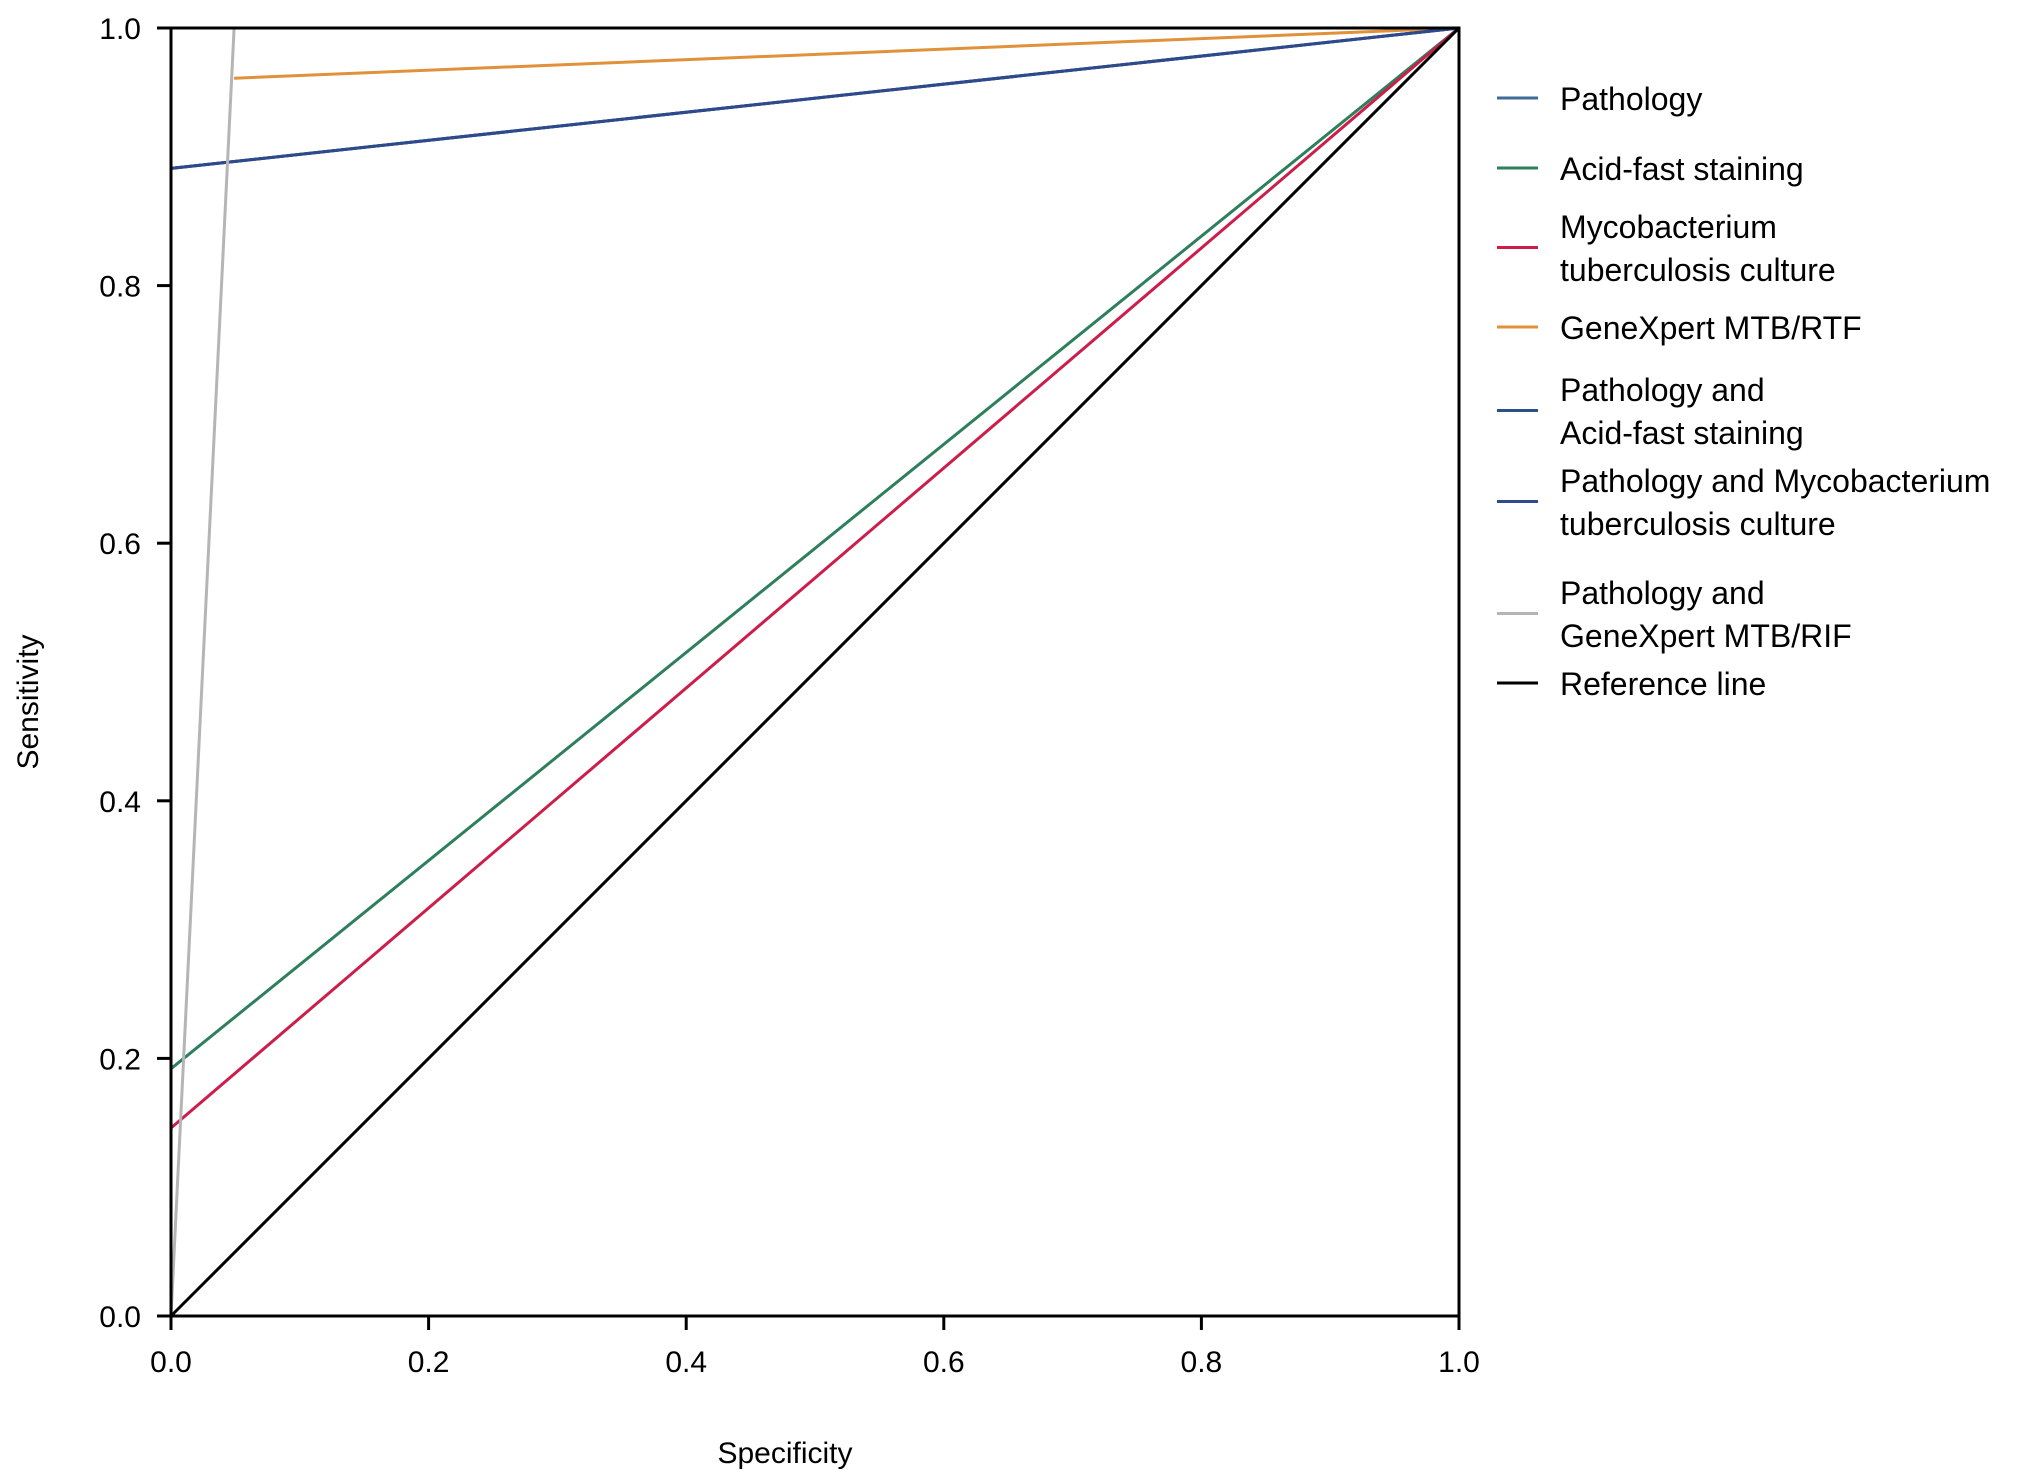 This screenshot has width=2032, height=1479. What do you see at coordinates (1663, 684) in the screenshot?
I see `legend-label-7: Reference line` at bounding box center [1663, 684].